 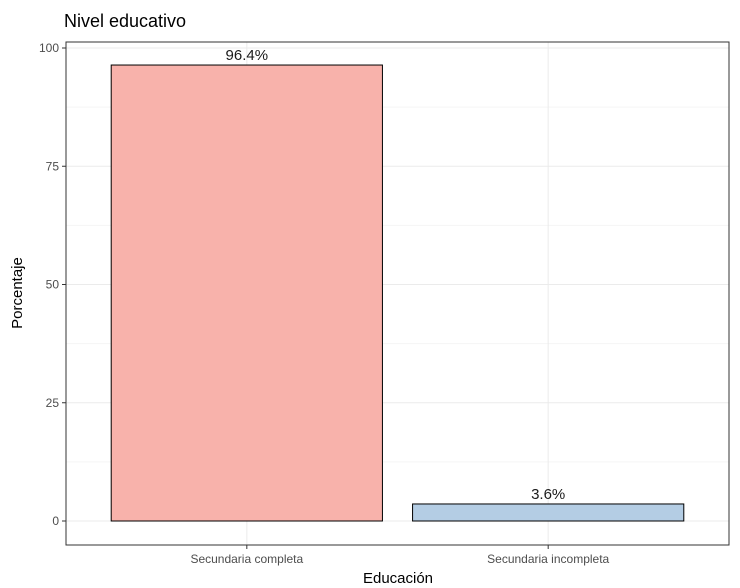 I want to click on y-tick-label: 25, so click(x=53, y=403).